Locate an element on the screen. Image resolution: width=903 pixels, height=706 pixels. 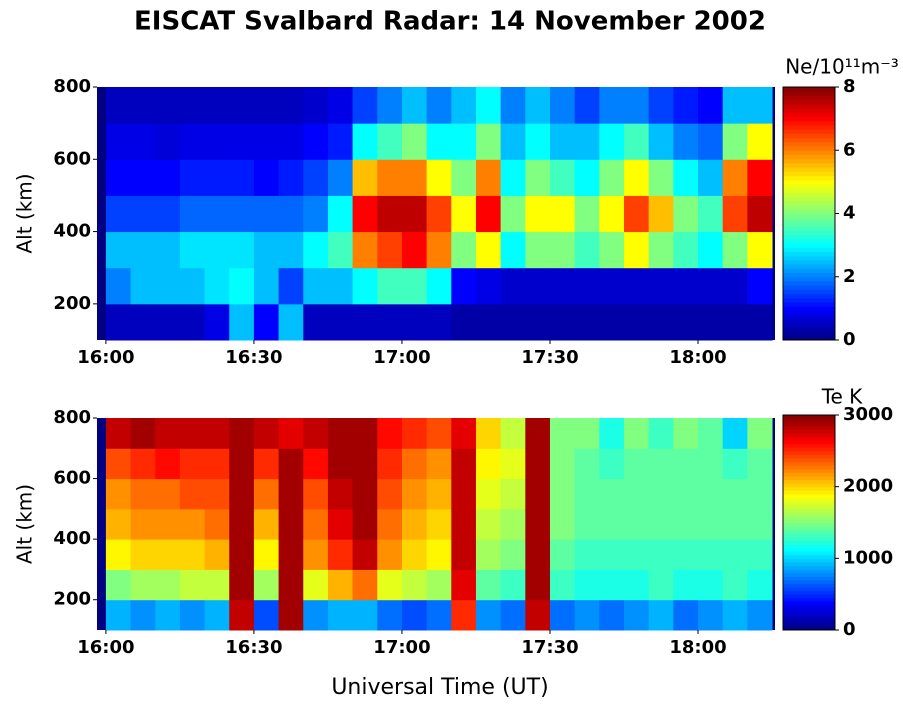
x-tick-label: 16:00 is located at coordinates (105, 647).